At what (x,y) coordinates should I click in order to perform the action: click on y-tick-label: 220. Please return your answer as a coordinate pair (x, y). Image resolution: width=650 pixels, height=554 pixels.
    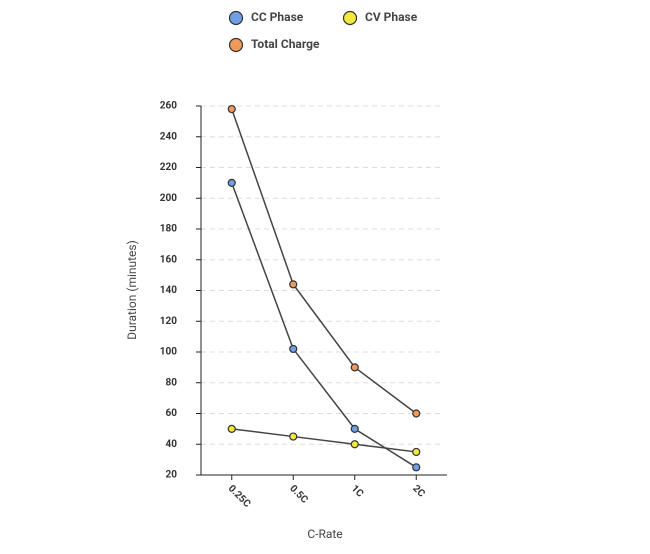
    Looking at the image, I should click on (168, 167).